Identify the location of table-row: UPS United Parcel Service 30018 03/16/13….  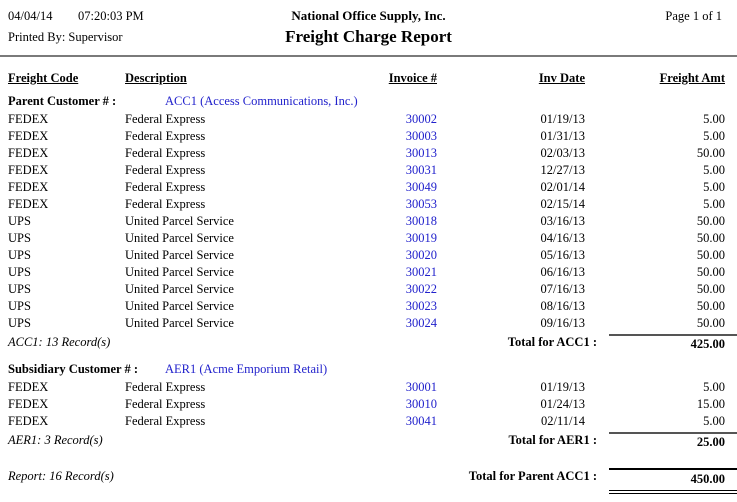
(368, 221).